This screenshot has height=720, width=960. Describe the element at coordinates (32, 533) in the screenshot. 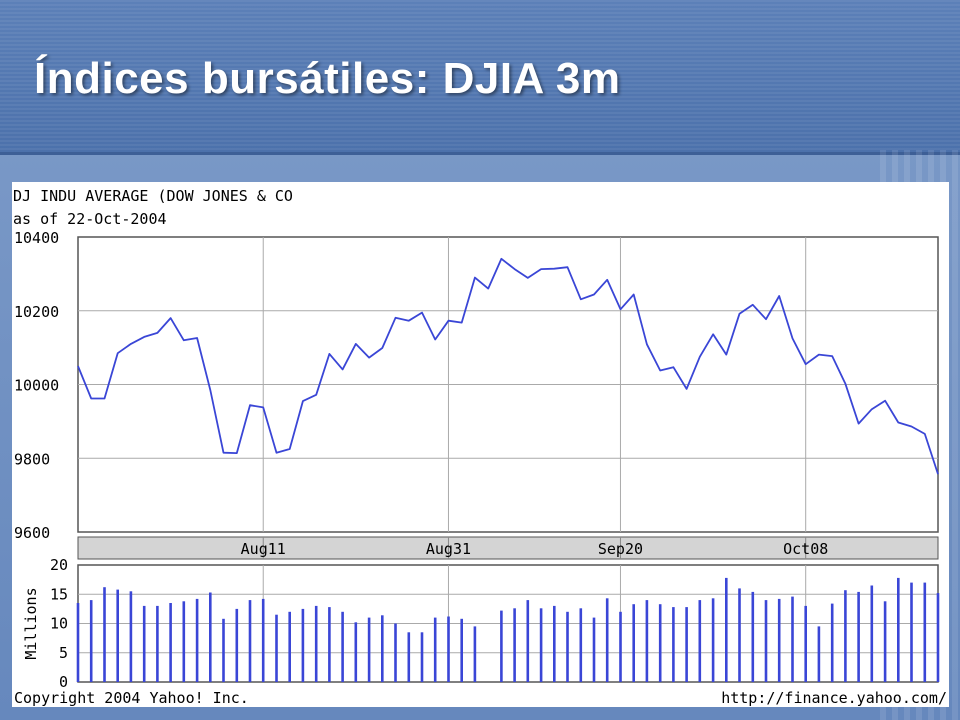

I see `price-tick-label: 9600` at that location.